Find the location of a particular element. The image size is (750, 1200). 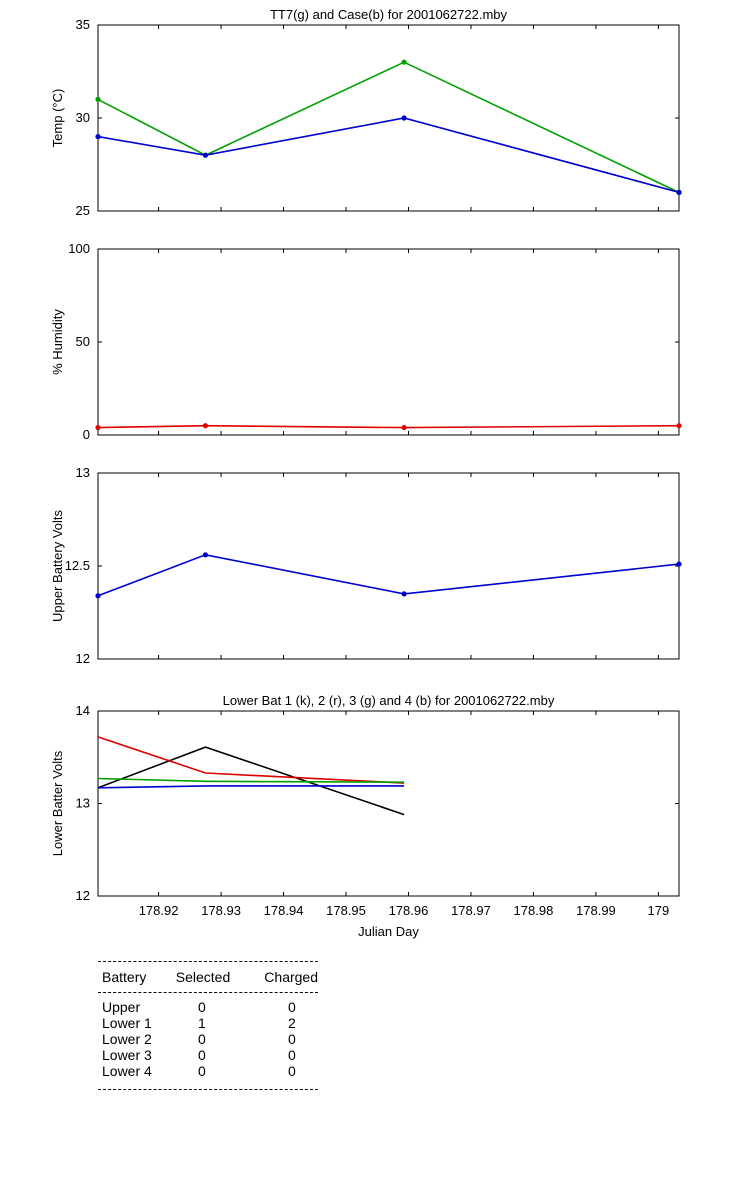

table-row: Lower 1 1 2 is located at coordinates (208, 1023).